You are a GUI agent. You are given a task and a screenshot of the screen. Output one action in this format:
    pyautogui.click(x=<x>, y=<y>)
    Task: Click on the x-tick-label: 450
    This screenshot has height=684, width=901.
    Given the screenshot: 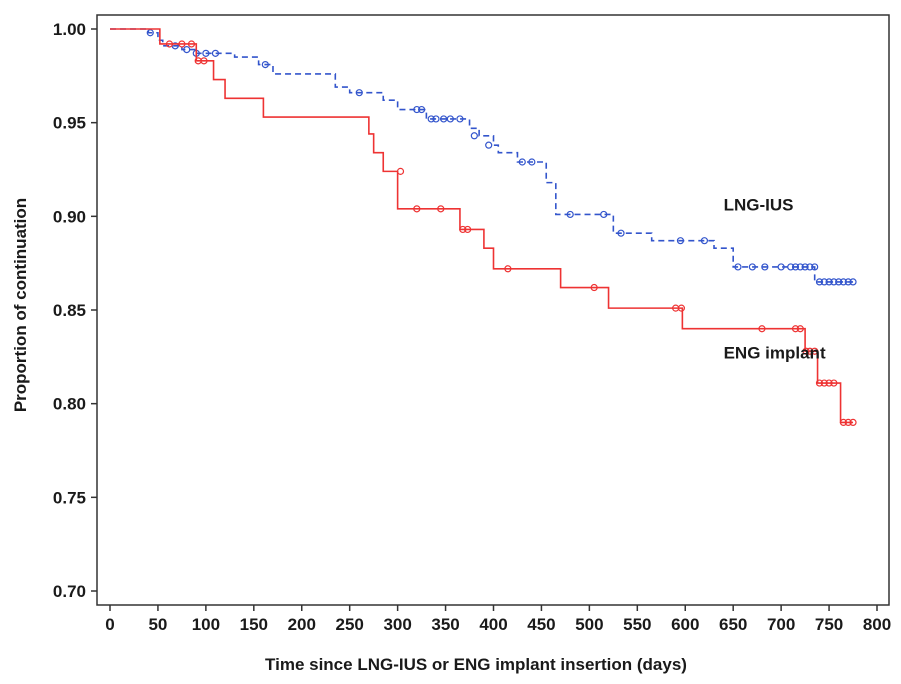 What is the action you would take?
    pyautogui.click(x=541, y=624)
    